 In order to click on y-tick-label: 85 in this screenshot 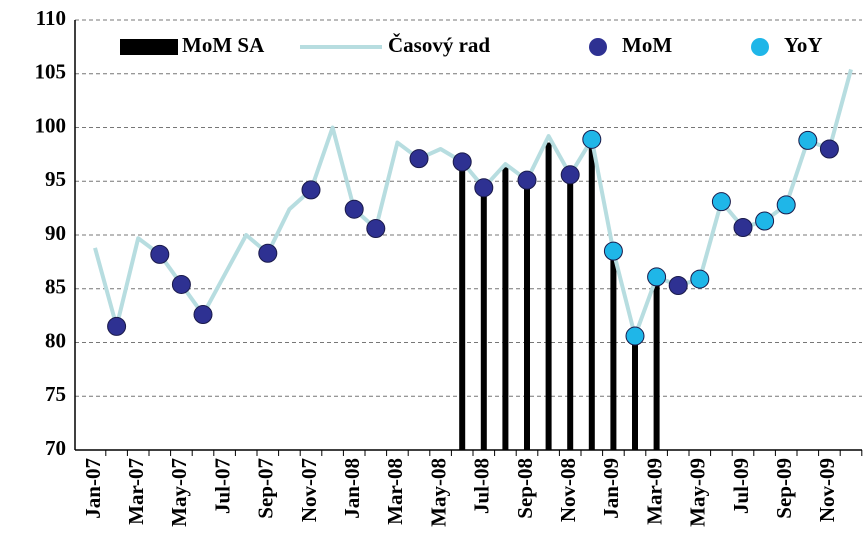, I will do `click(55, 287)`.